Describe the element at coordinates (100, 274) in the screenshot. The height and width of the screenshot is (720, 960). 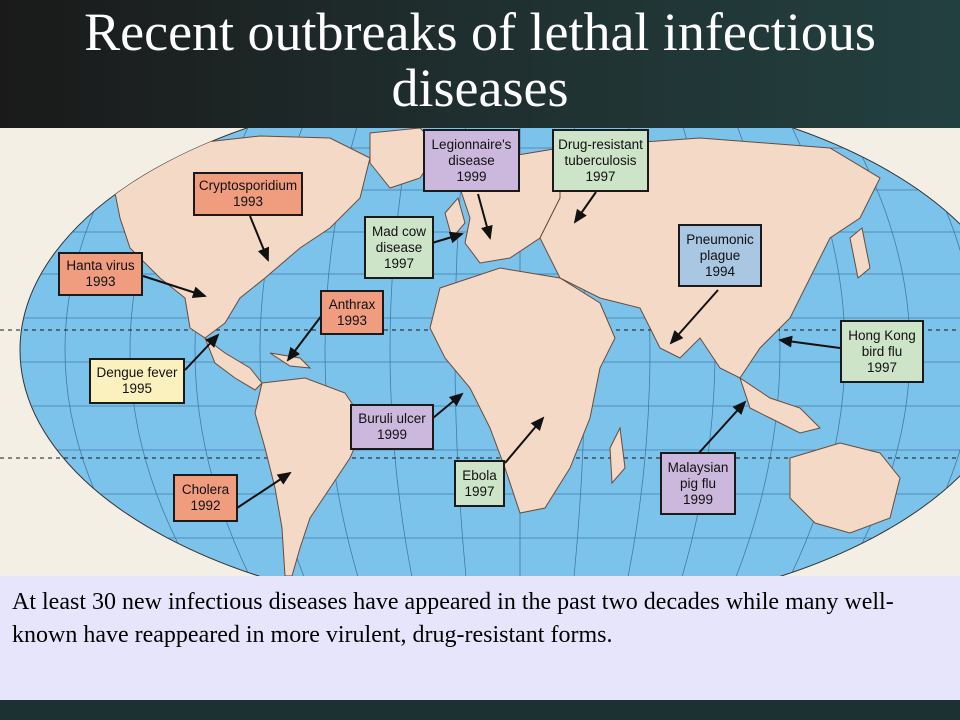
I see `label-hanta-virus: Hanta virus 1993` at that location.